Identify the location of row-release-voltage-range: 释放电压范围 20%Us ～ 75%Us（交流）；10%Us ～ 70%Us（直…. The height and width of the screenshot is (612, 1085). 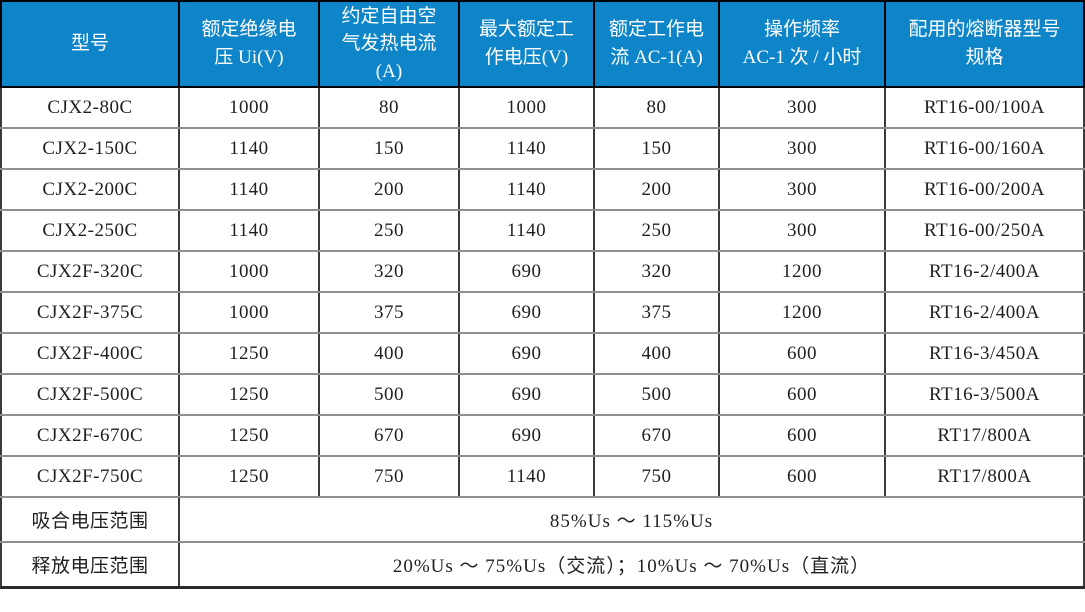
(542, 565).